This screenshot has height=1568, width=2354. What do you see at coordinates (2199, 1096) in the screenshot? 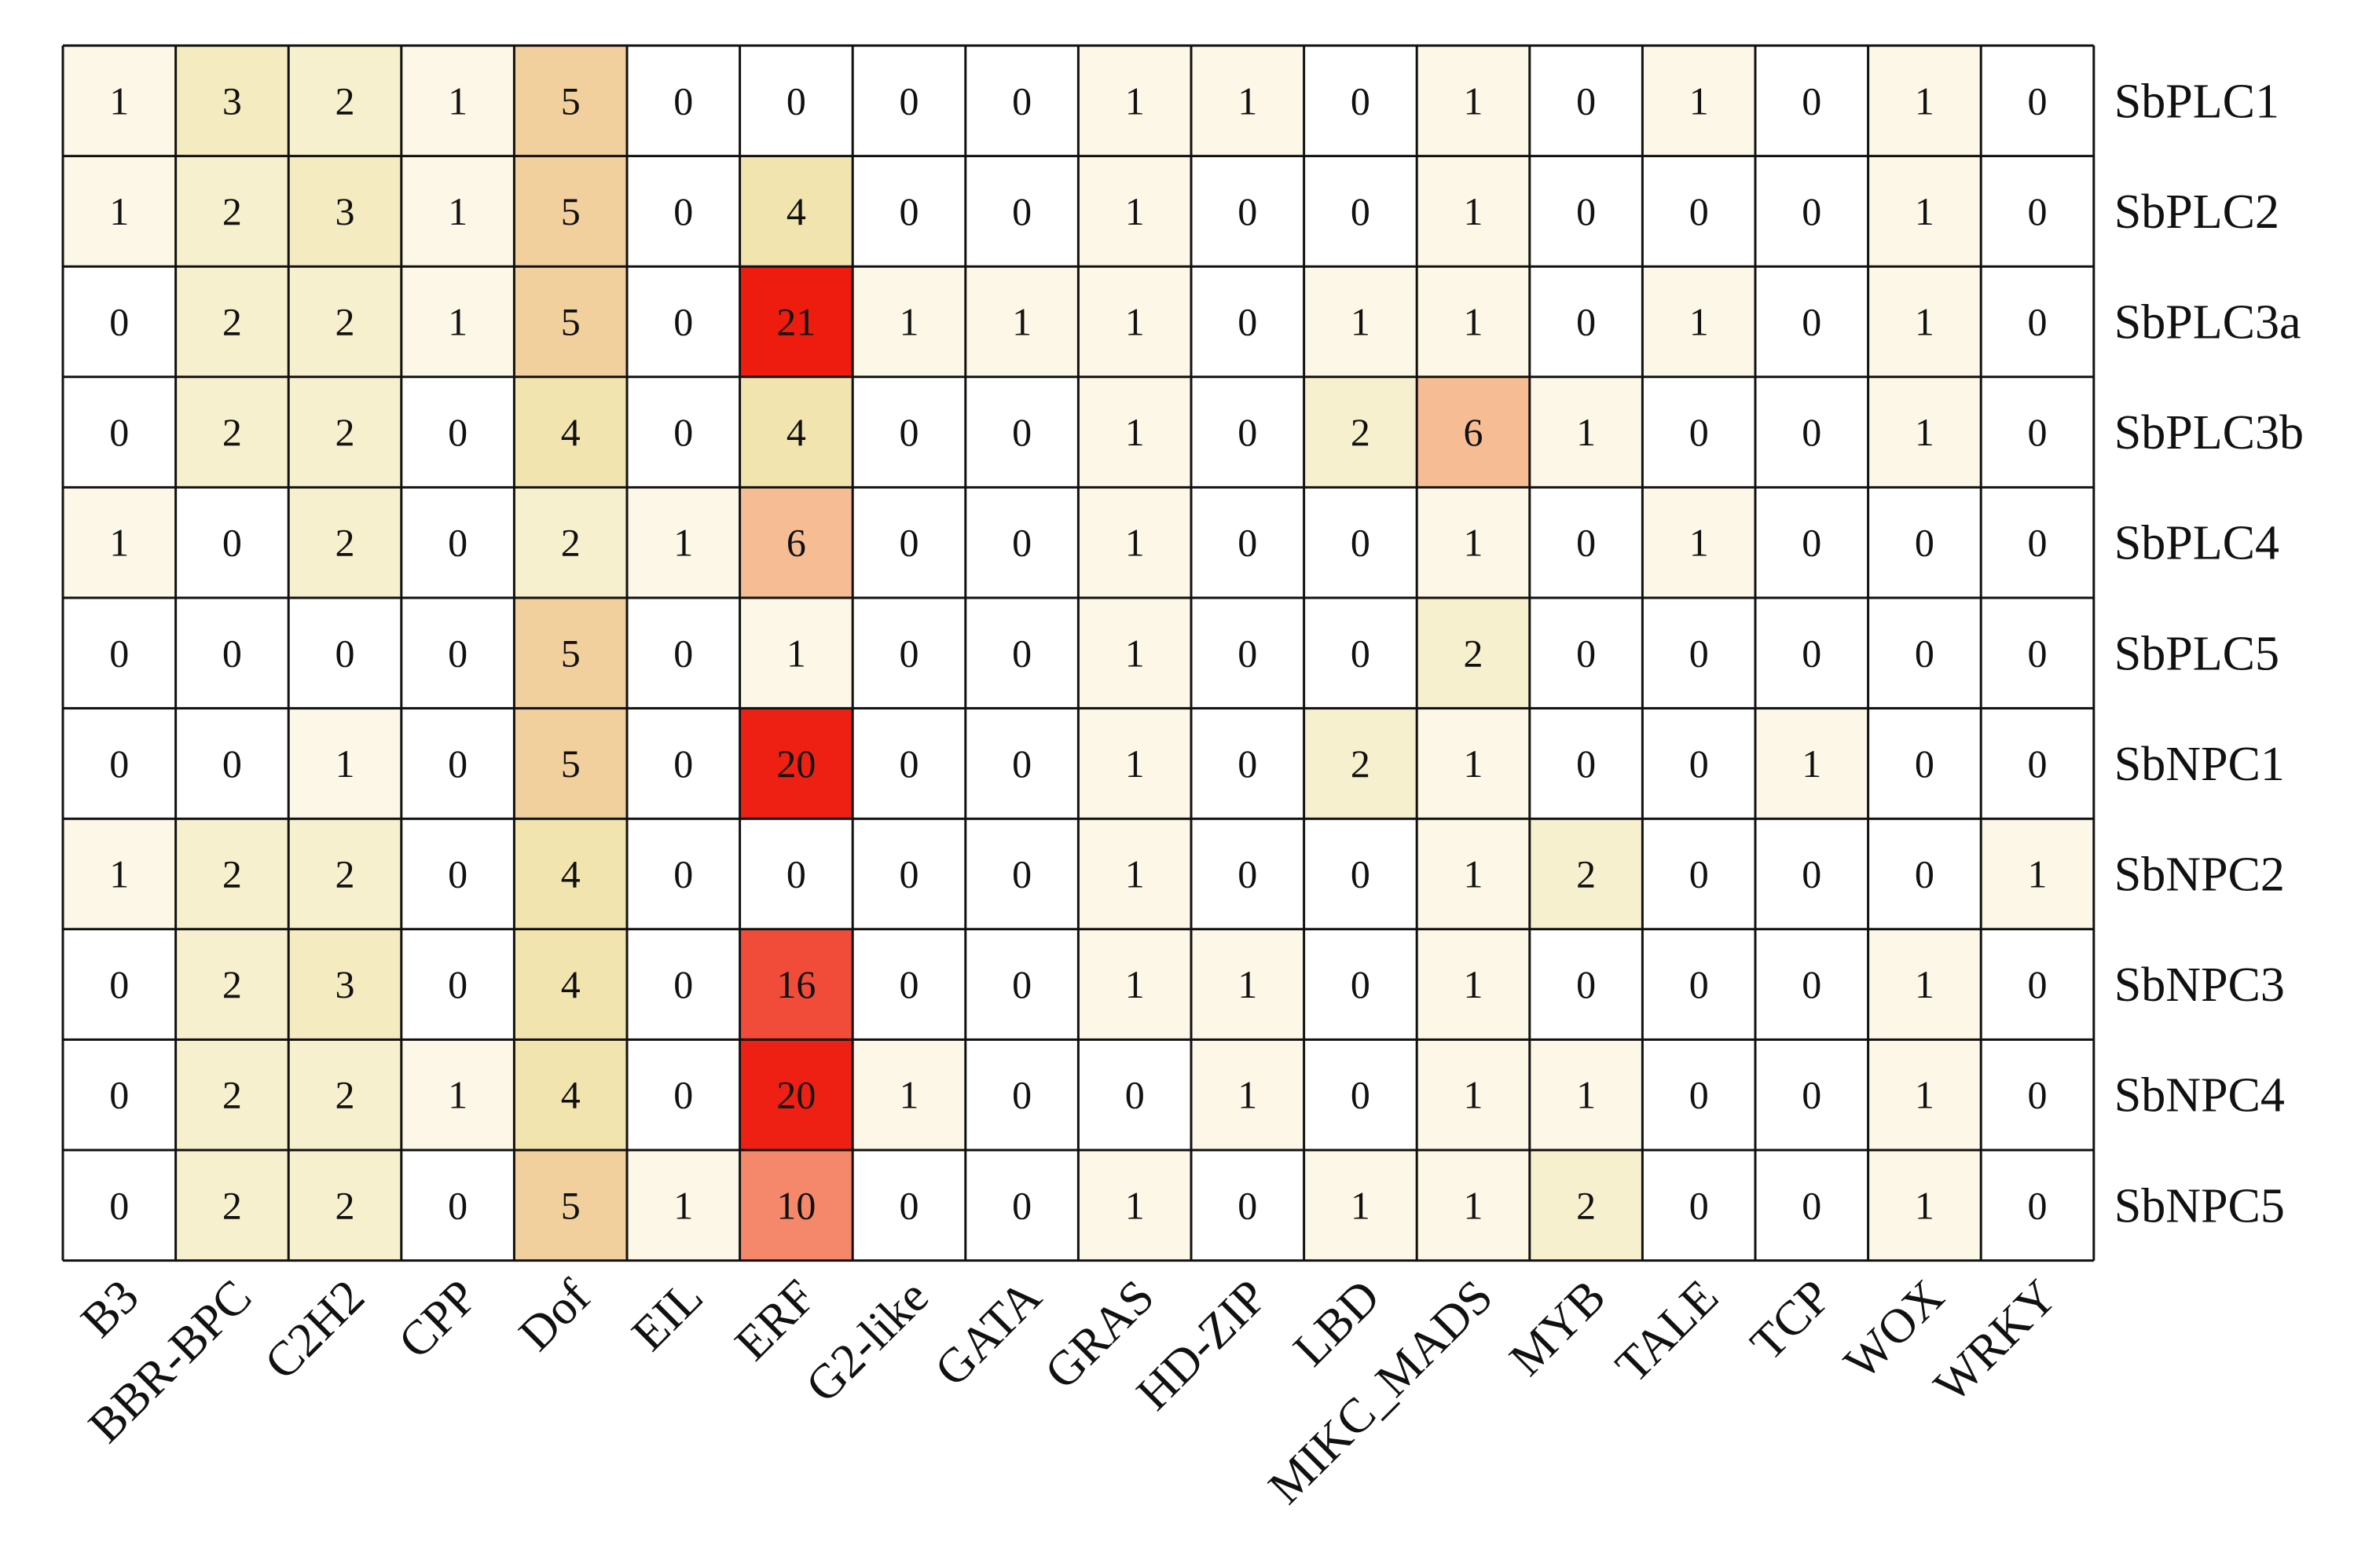
I see `row-label: SbNPC4` at bounding box center [2199, 1096].